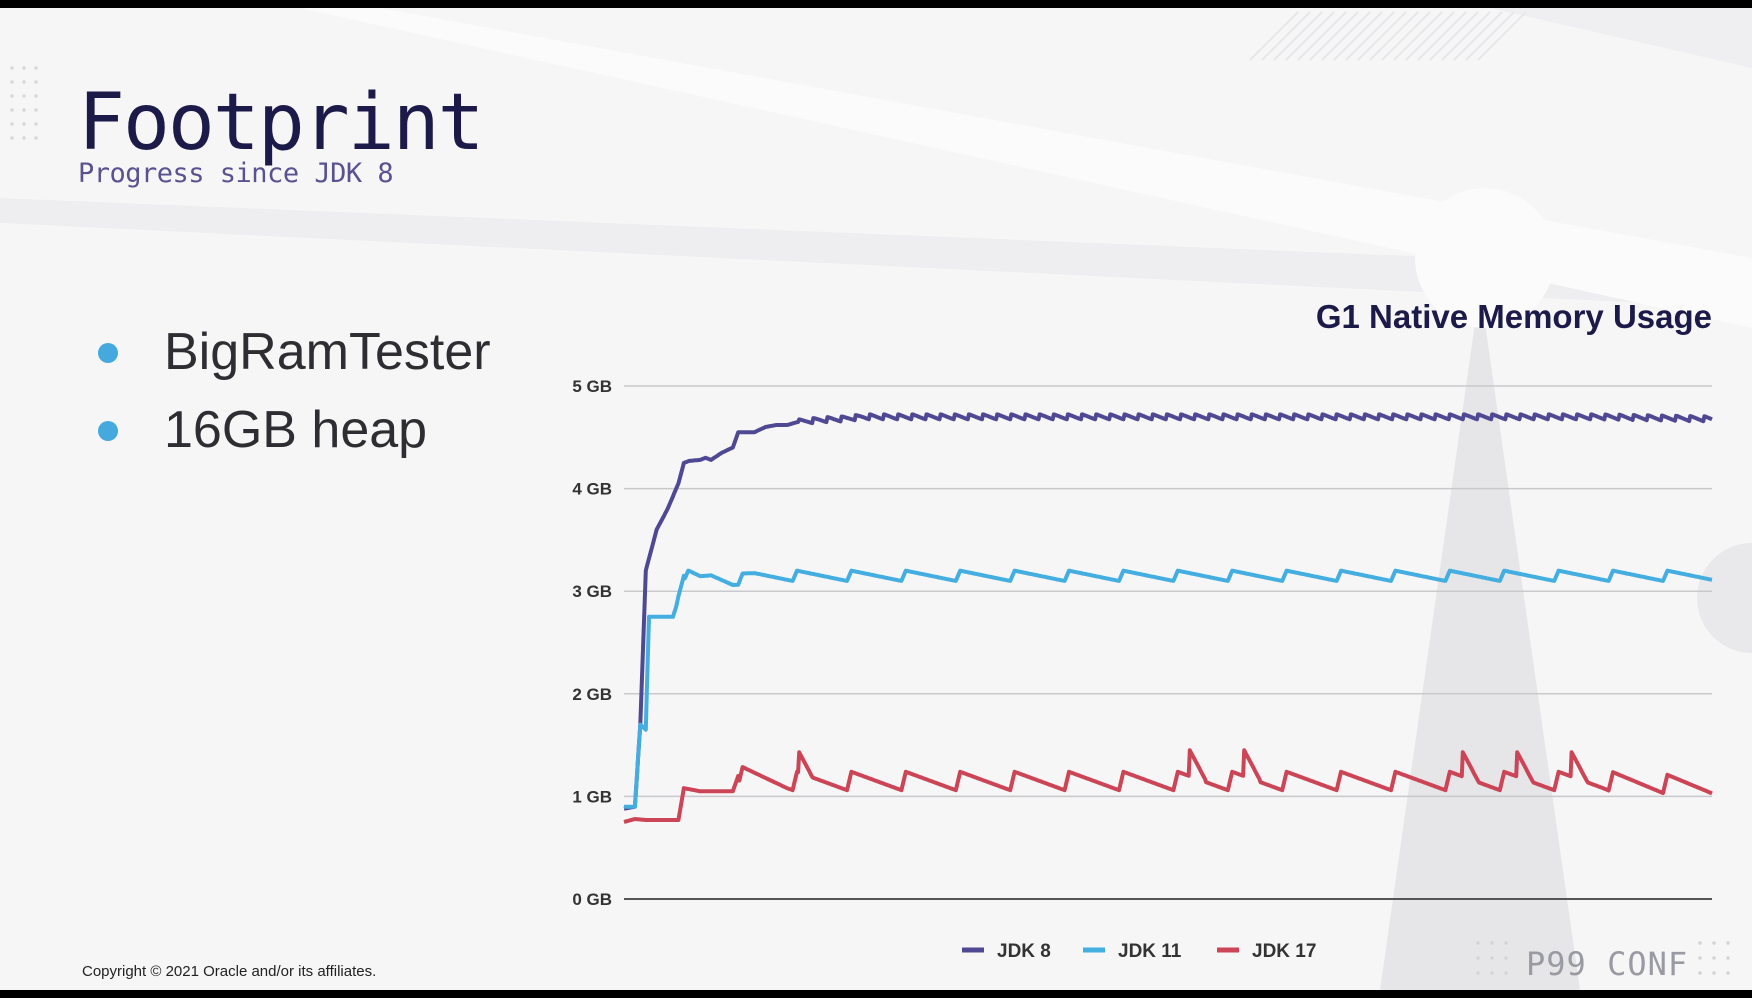 The image size is (1752, 998). Describe the element at coordinates (592, 694) in the screenshot. I see `y-tick-label: 2 GB` at that location.